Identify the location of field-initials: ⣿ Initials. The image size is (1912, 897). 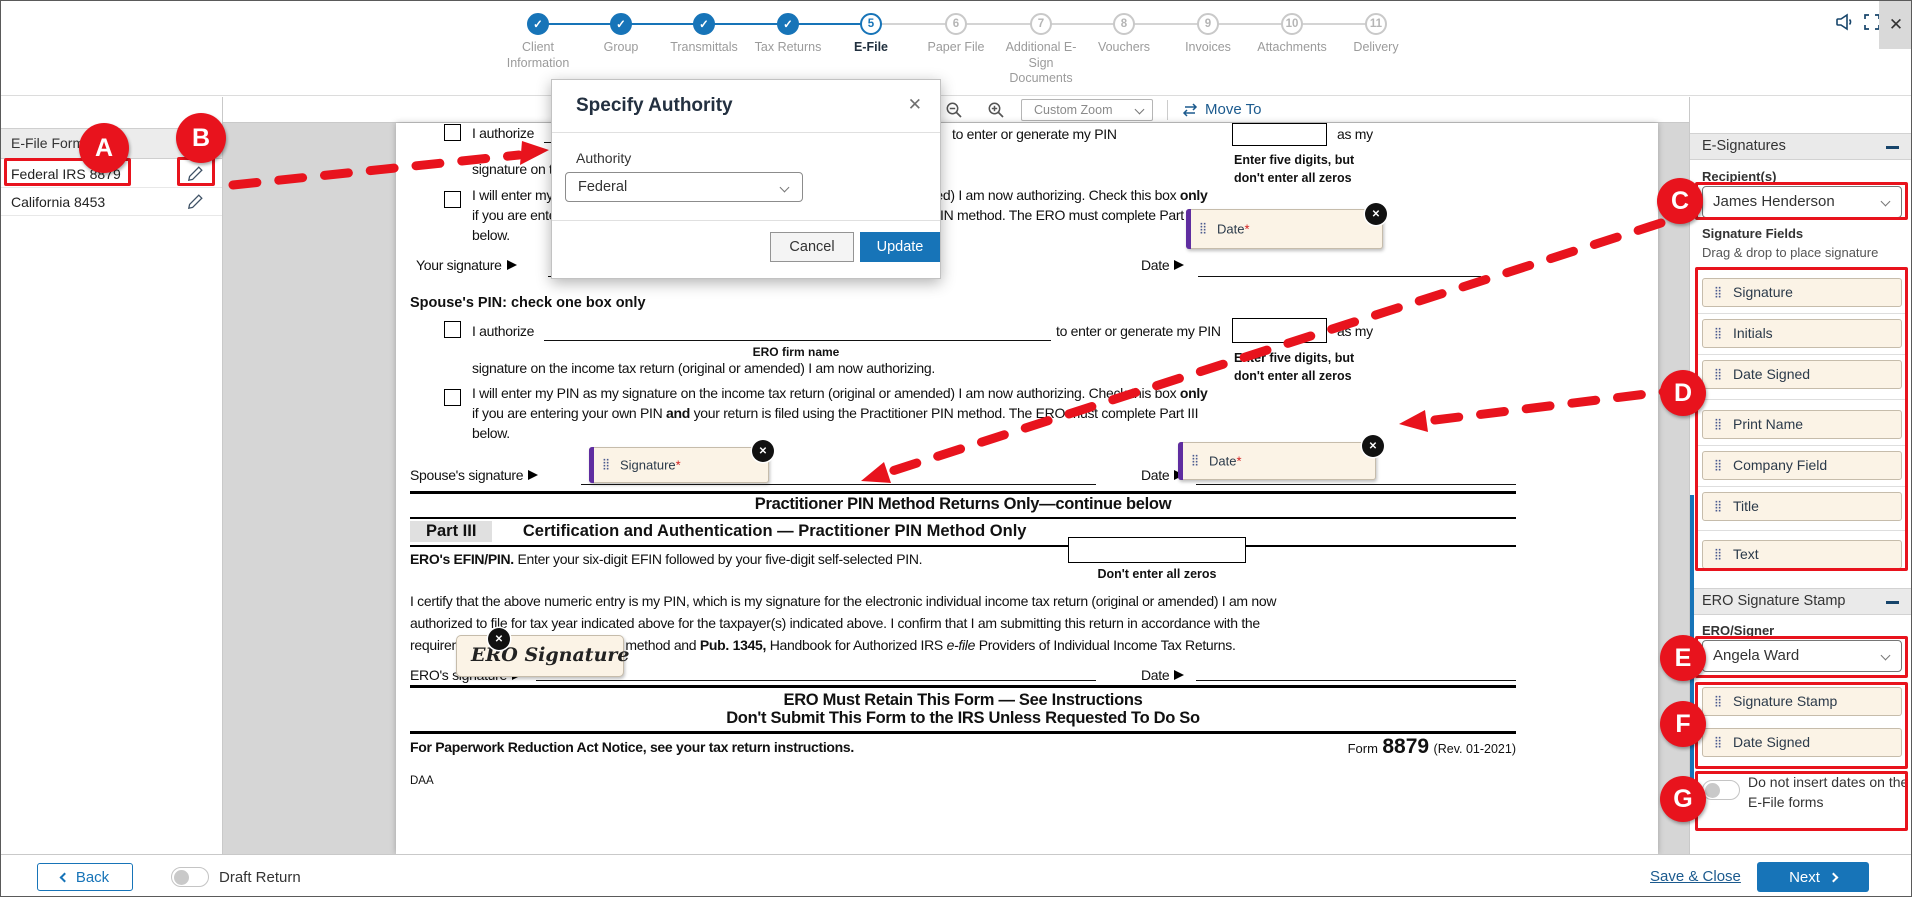
(1802, 333).